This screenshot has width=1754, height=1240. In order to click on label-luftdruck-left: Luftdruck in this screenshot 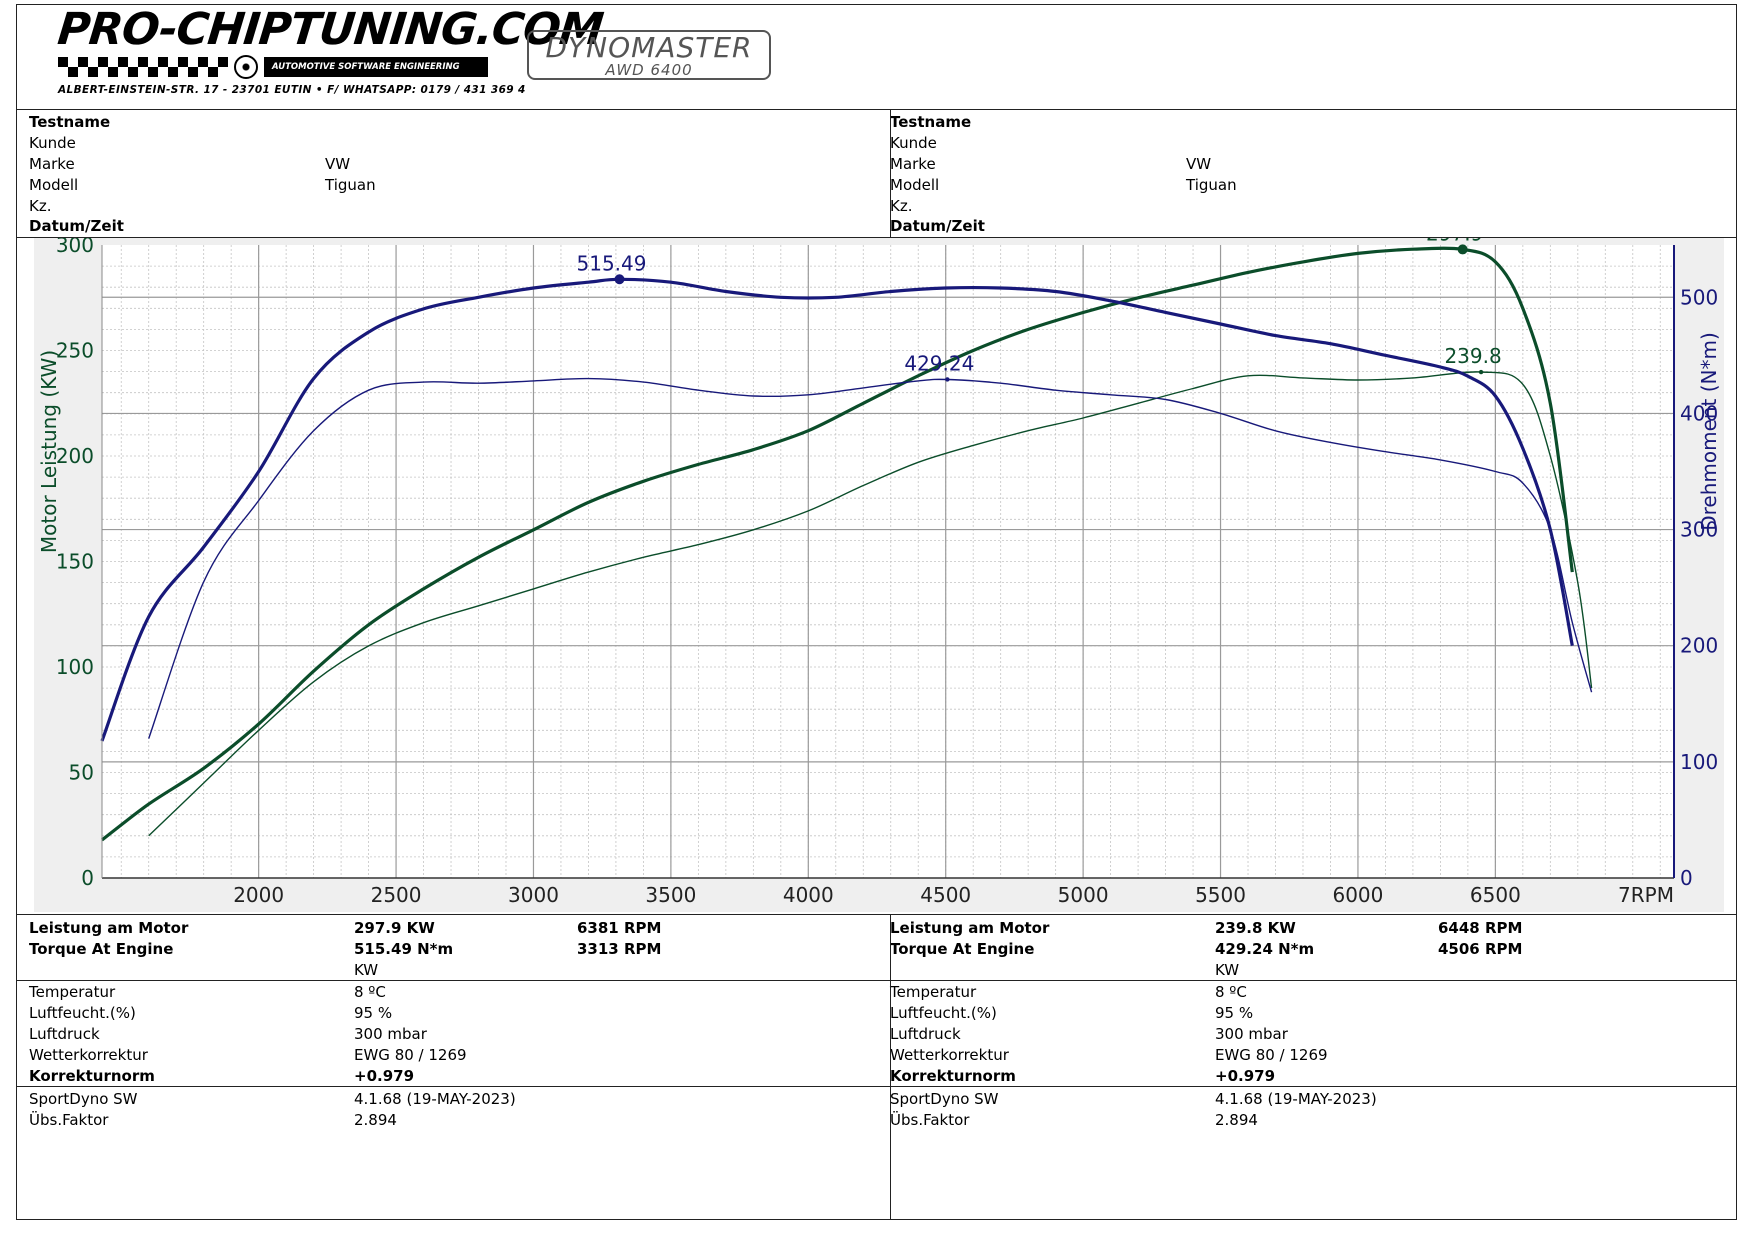, I will do `click(64, 1034)`.